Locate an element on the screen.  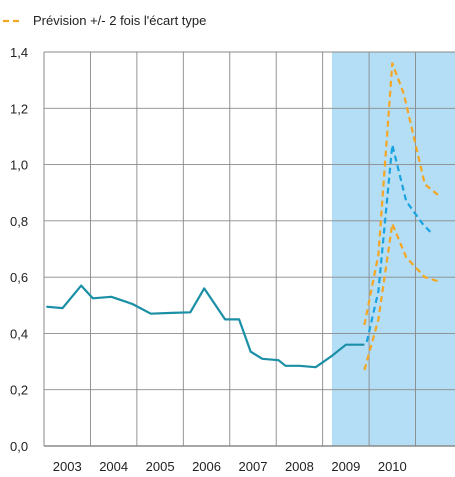
x-axis: 2003 2004 2005 2006 2007 2008 2009 2010 is located at coordinates (230, 466).